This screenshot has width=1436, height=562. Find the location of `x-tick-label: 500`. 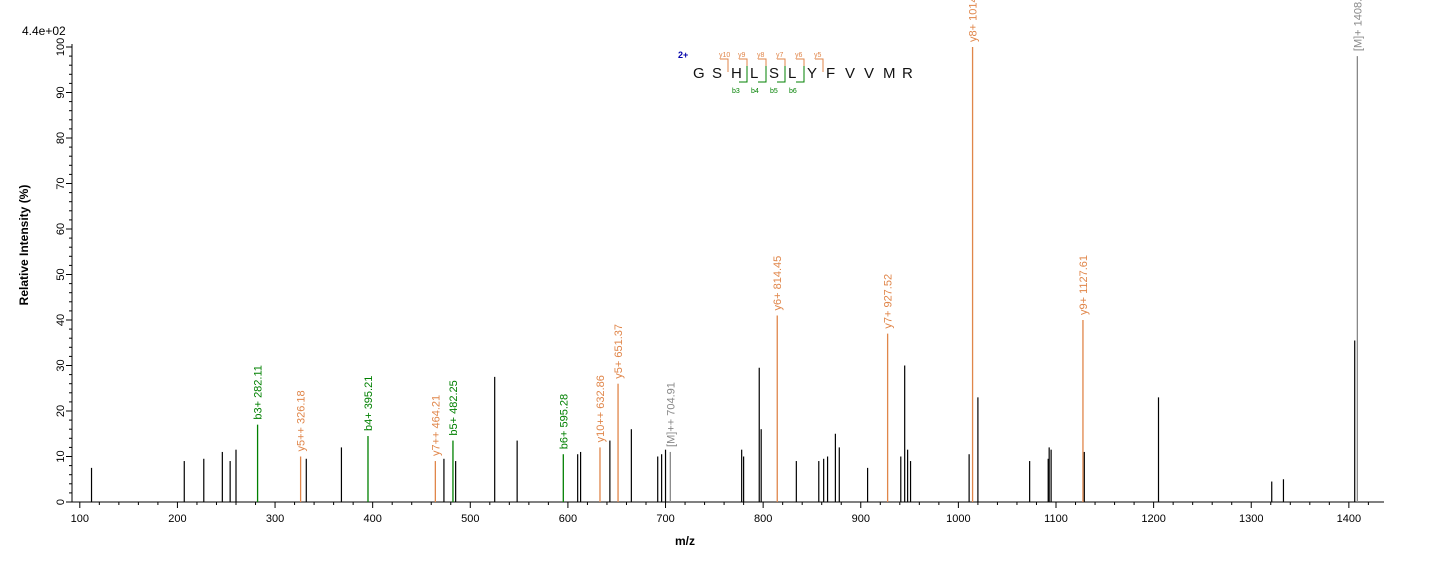

x-tick-label: 500 is located at coordinates (470, 519).